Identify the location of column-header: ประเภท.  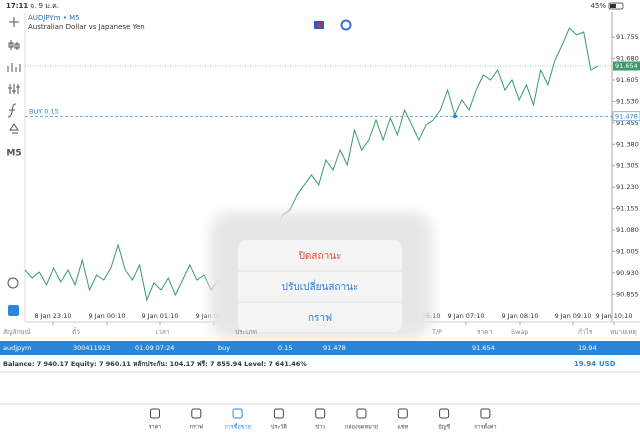
(246, 332).